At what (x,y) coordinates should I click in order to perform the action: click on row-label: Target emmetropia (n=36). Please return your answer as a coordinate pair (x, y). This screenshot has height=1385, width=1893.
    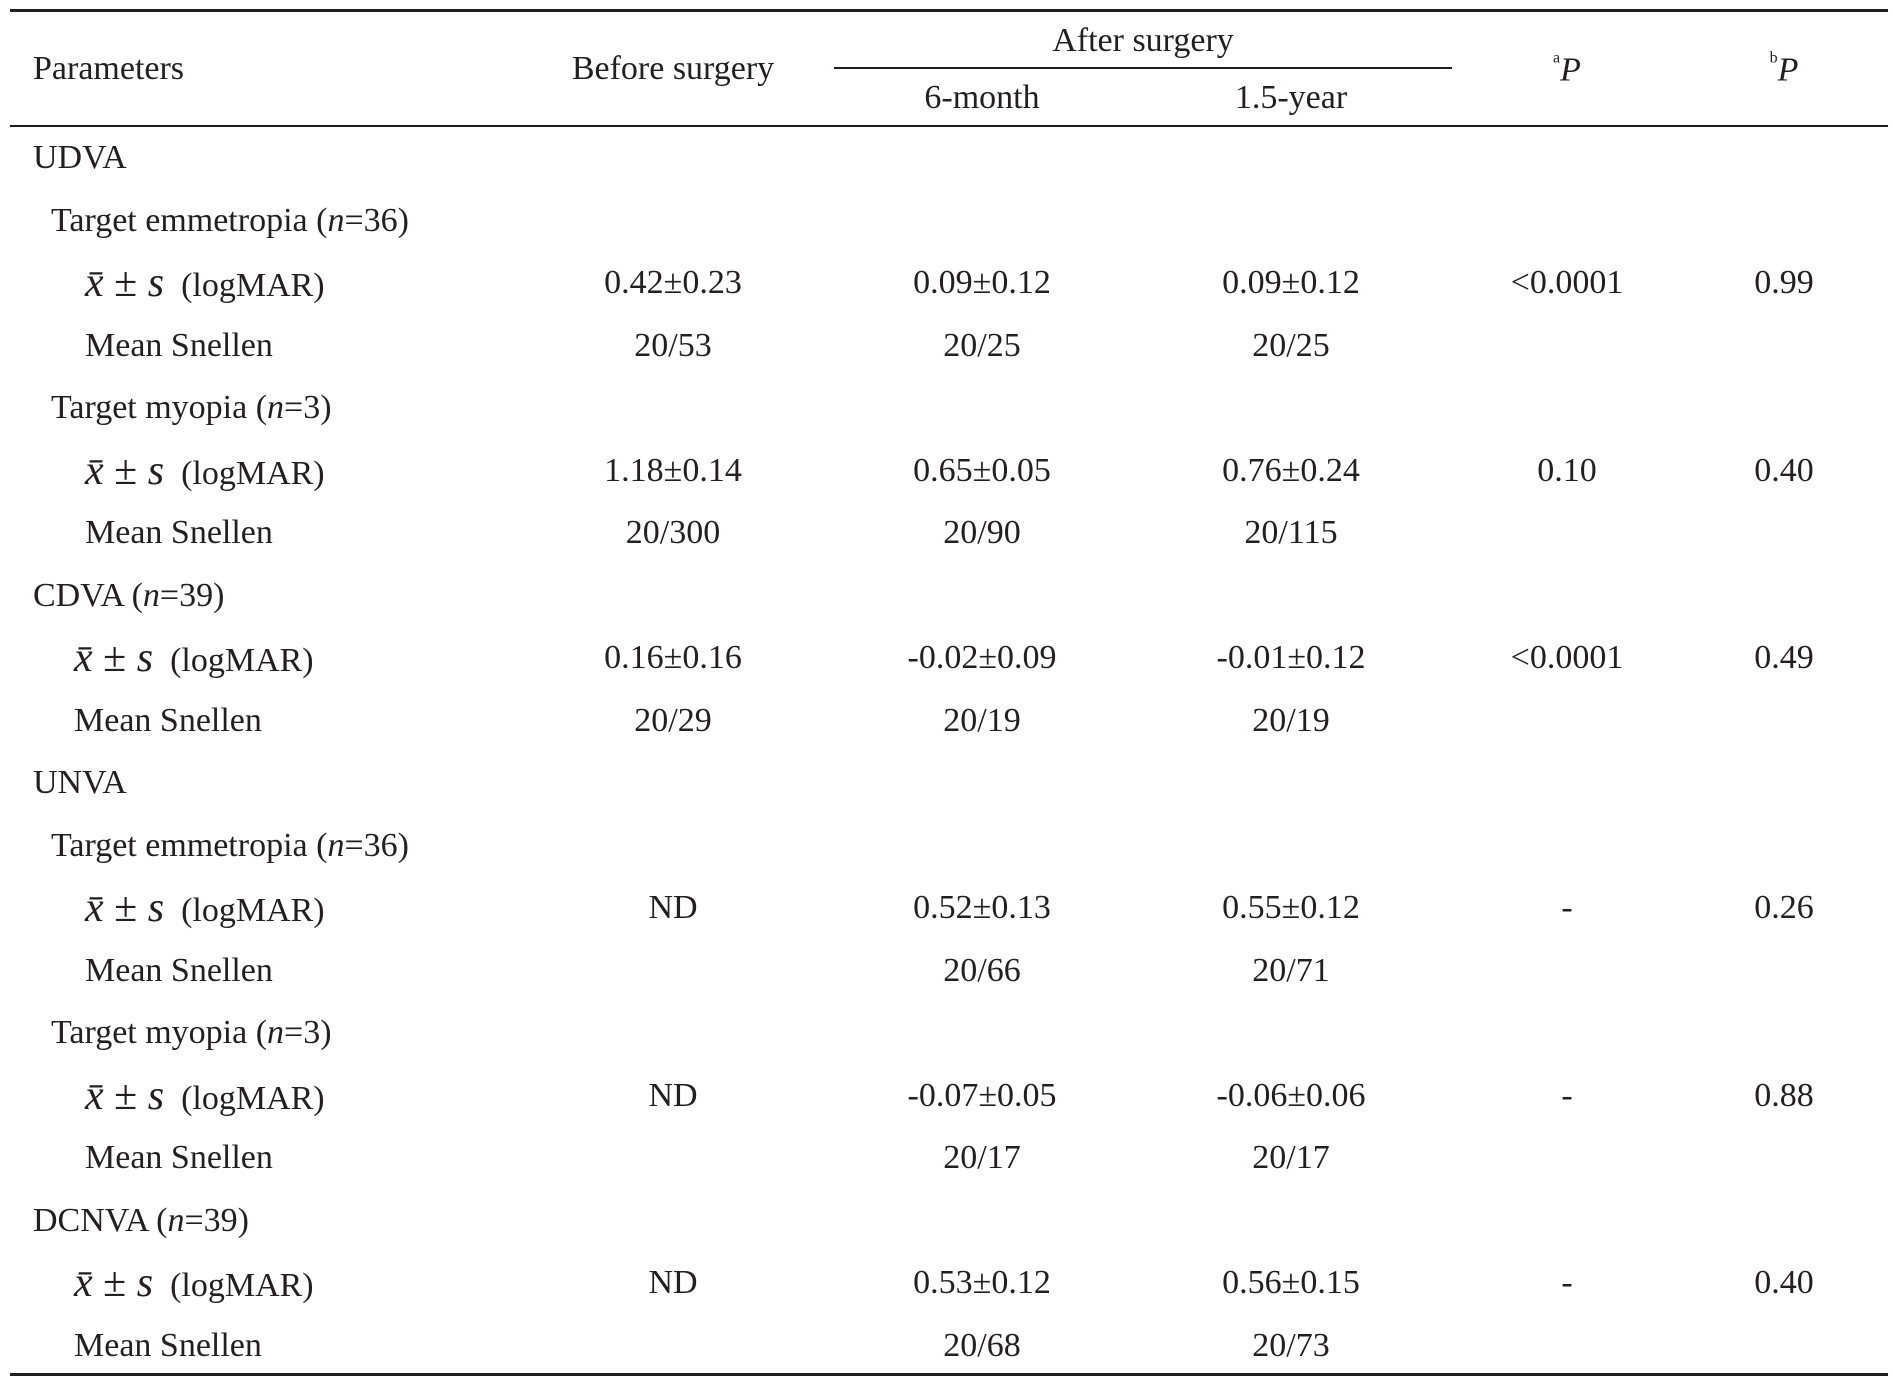
    Looking at the image, I should click on (230, 220).